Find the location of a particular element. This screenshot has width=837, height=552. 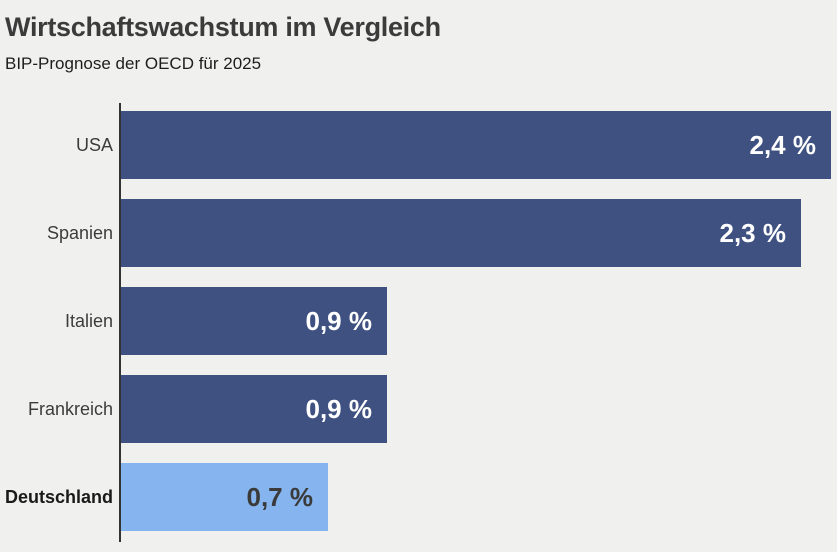

category-label-usa: USA is located at coordinates (94, 145).